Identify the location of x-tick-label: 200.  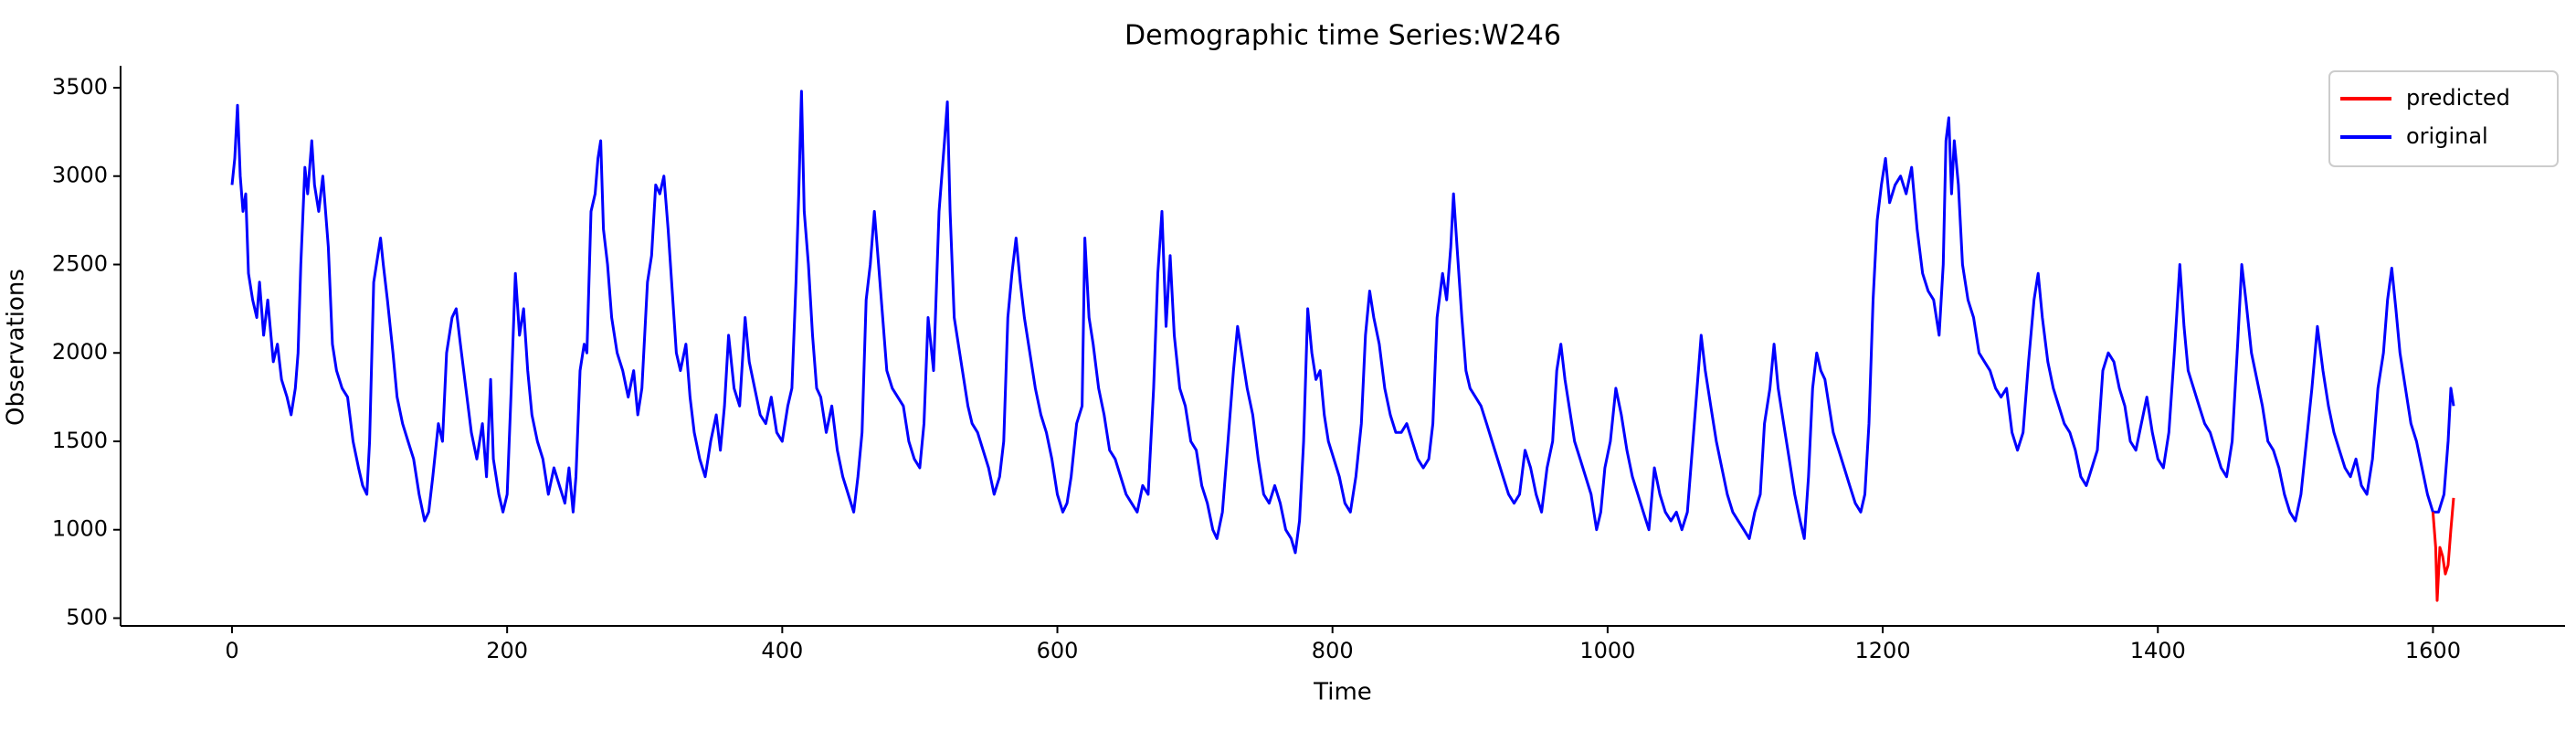
(507, 650).